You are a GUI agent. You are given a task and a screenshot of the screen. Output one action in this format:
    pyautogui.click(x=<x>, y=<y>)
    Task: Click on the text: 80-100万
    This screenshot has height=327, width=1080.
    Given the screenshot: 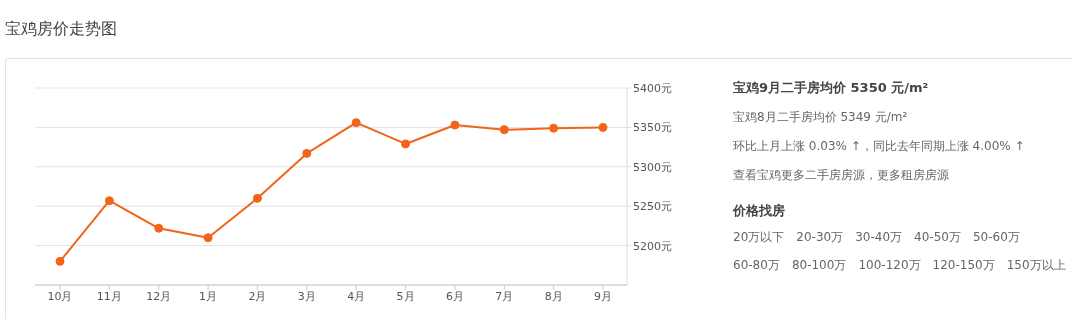 What is the action you would take?
    pyautogui.click(x=819, y=265)
    